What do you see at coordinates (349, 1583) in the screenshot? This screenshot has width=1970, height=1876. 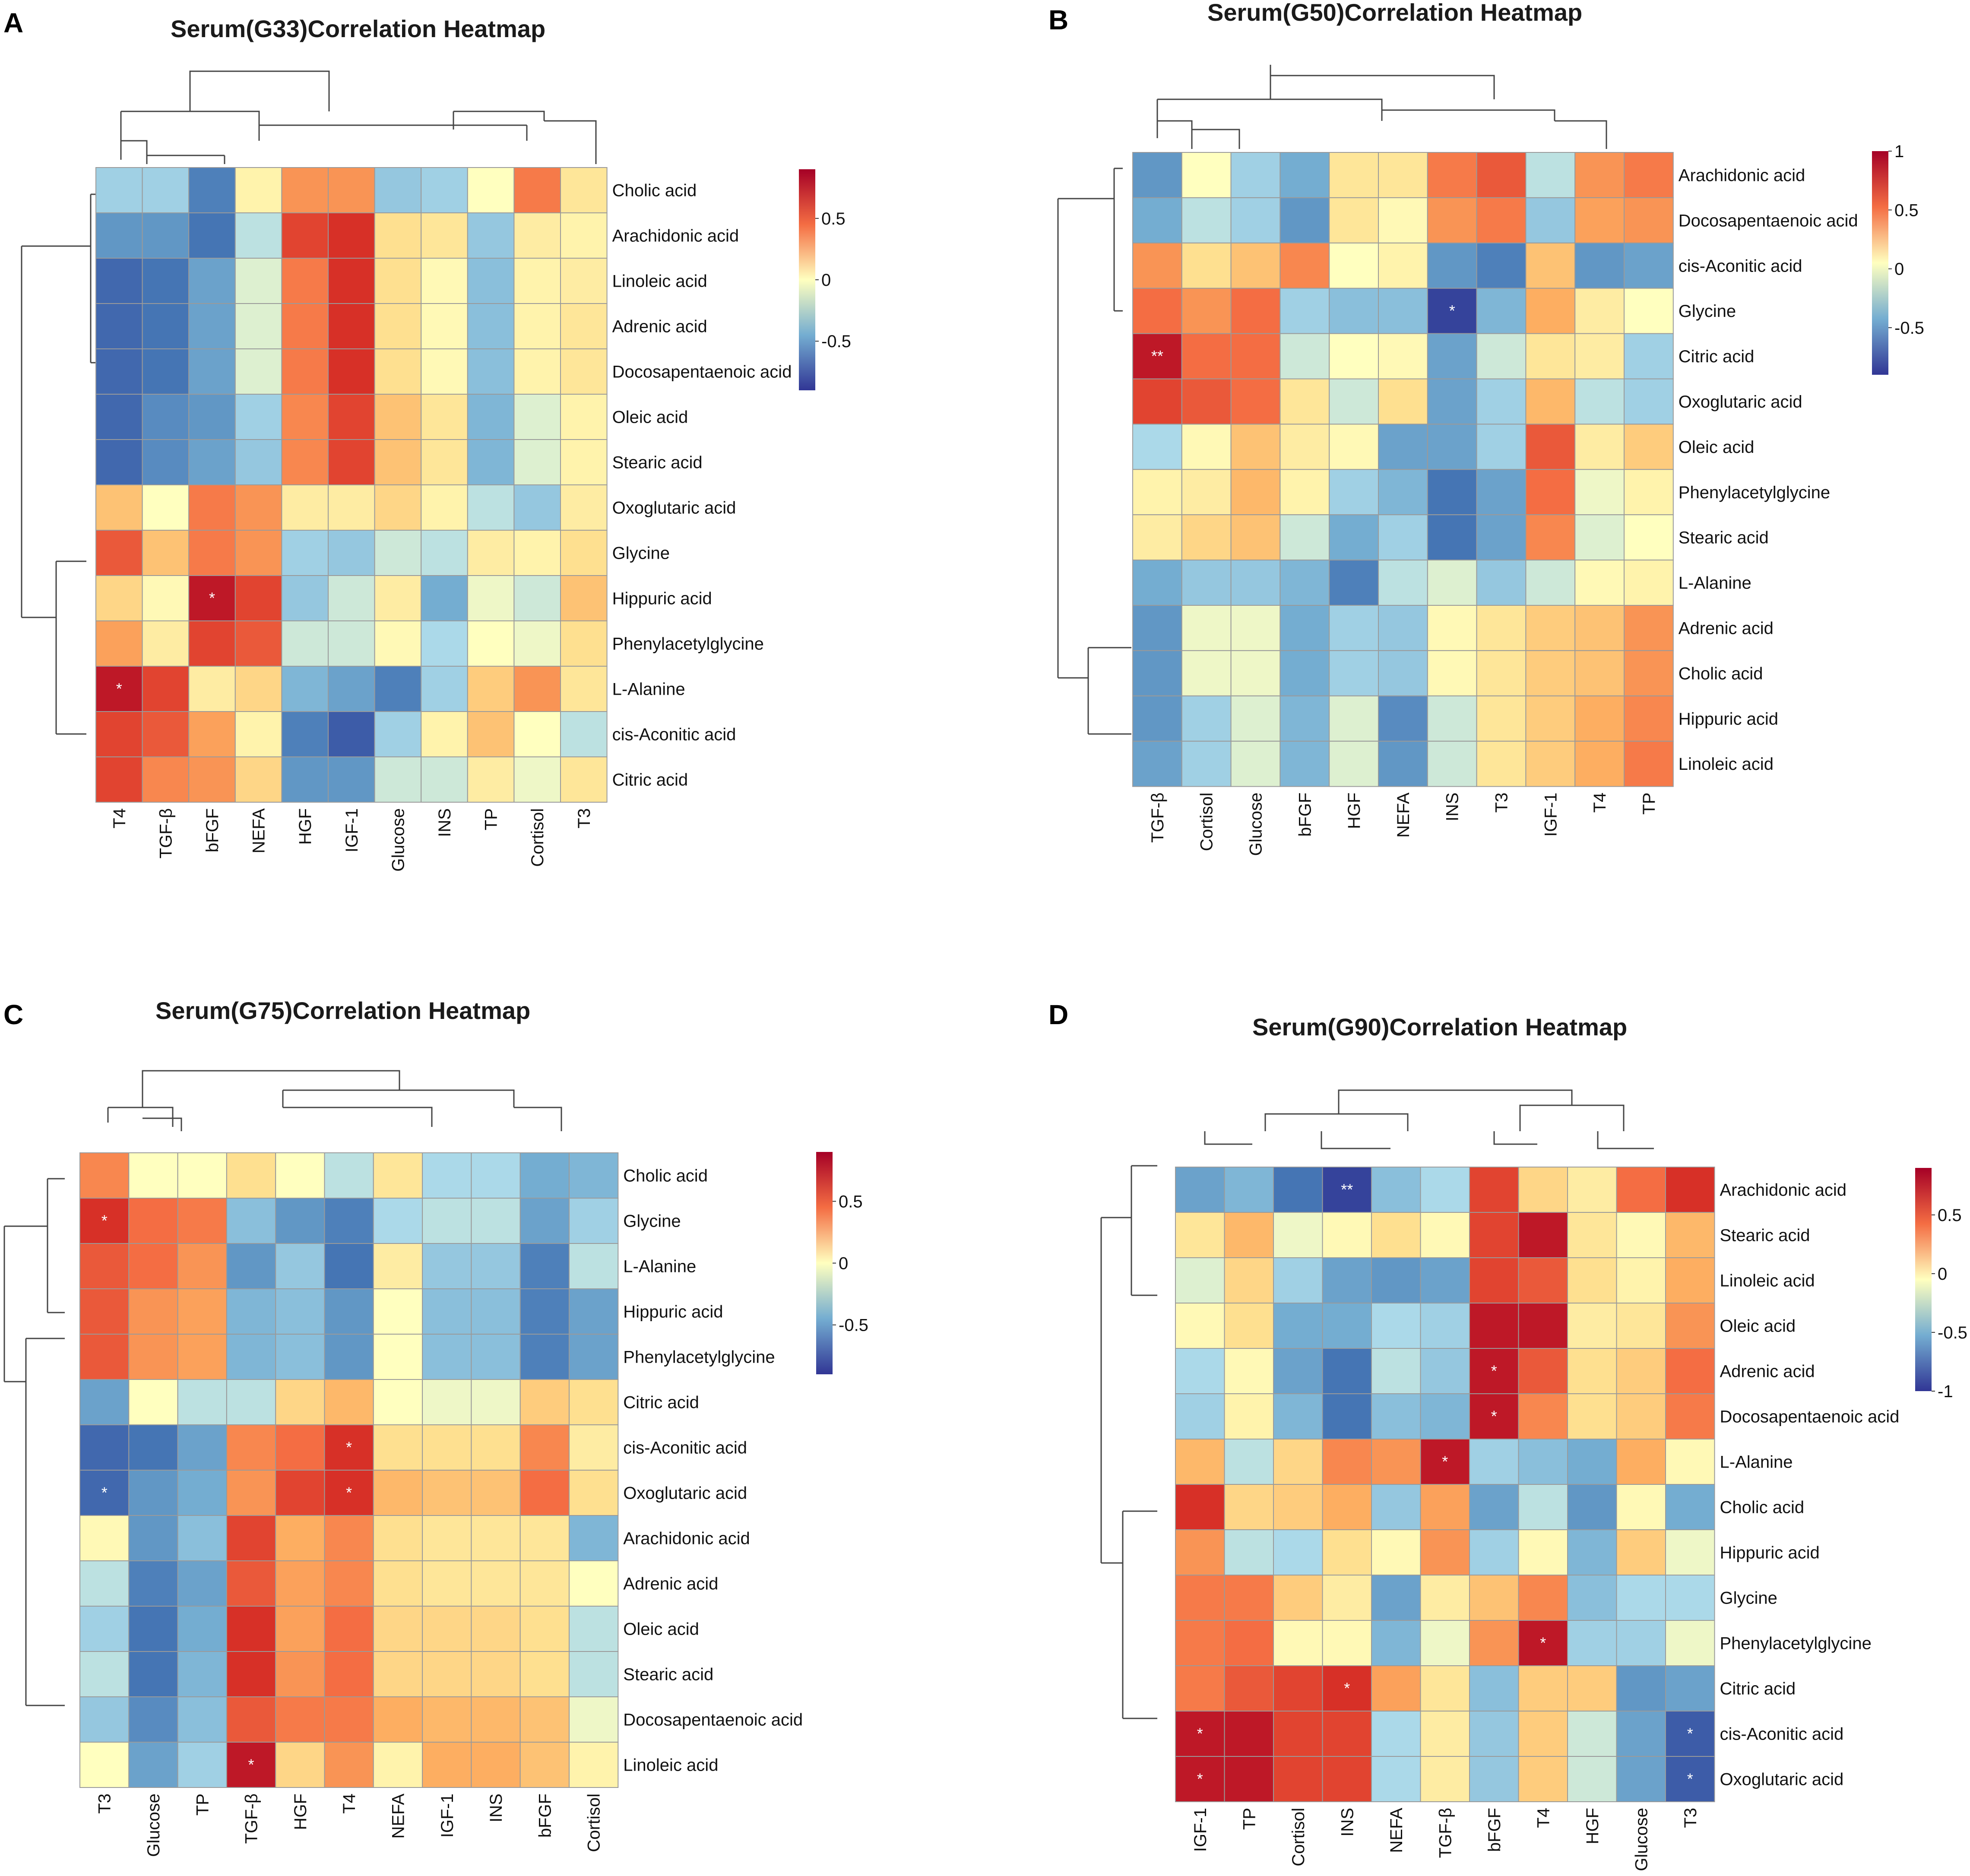 I see `cell-adrenic-acid-t4` at bounding box center [349, 1583].